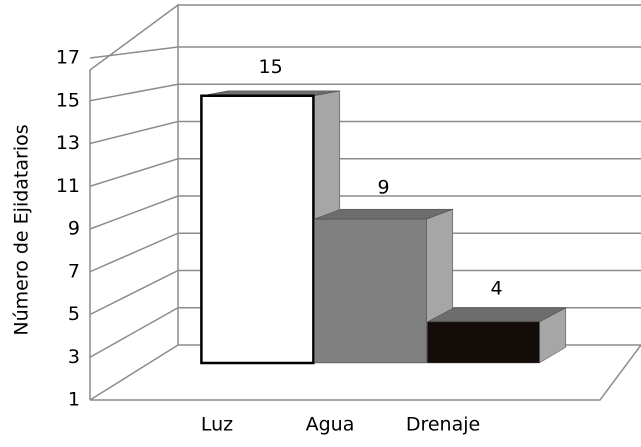 The height and width of the screenshot is (447, 641). What do you see at coordinates (74, 229) in the screenshot?
I see `y-tick-label: 9` at bounding box center [74, 229].